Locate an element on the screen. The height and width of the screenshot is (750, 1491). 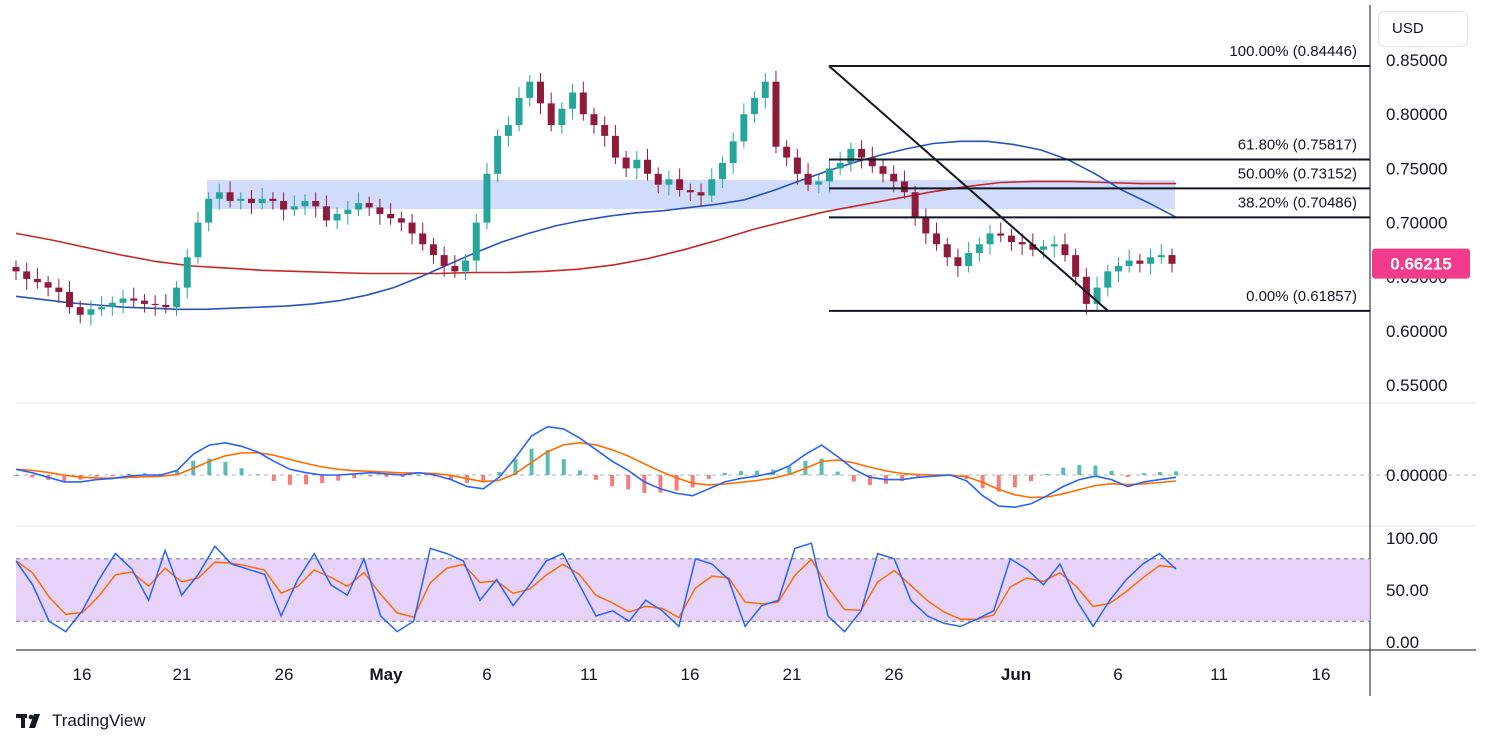
price-tick-label: 0.85000 is located at coordinates (1416, 60).